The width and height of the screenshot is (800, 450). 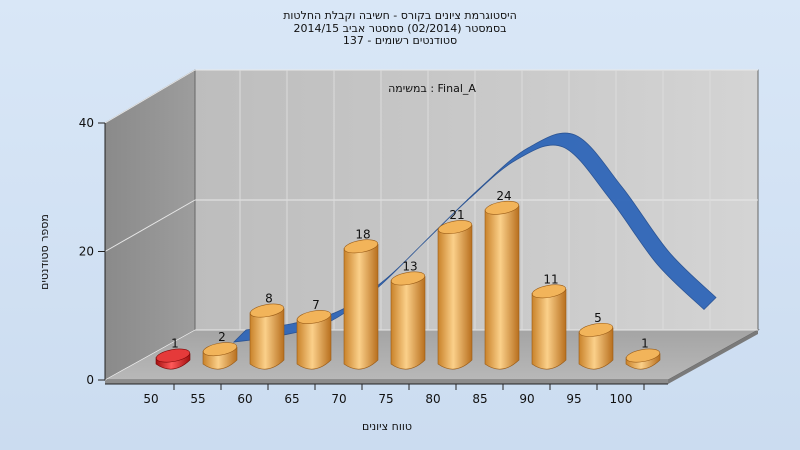 I want to click on x-tick-label: 100, so click(x=621, y=399).